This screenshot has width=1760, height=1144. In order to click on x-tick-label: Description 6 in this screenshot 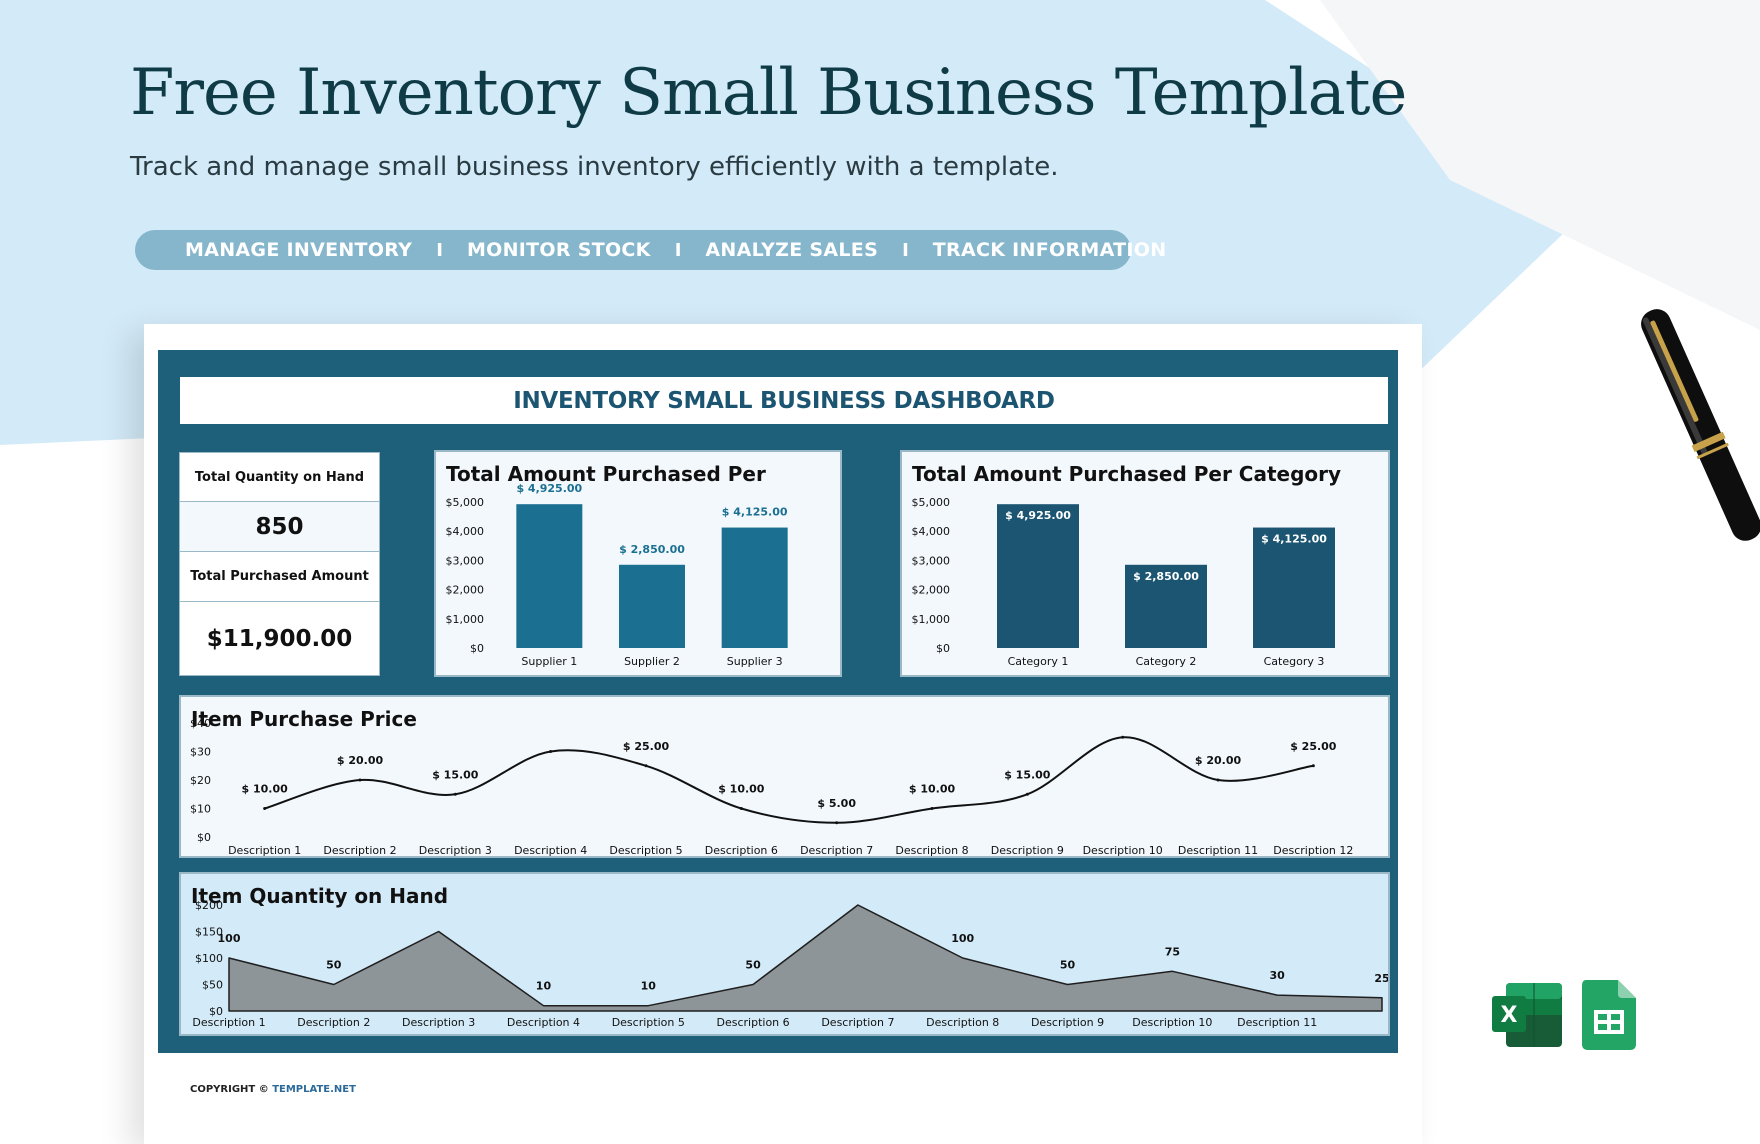, I will do `click(741, 850)`.